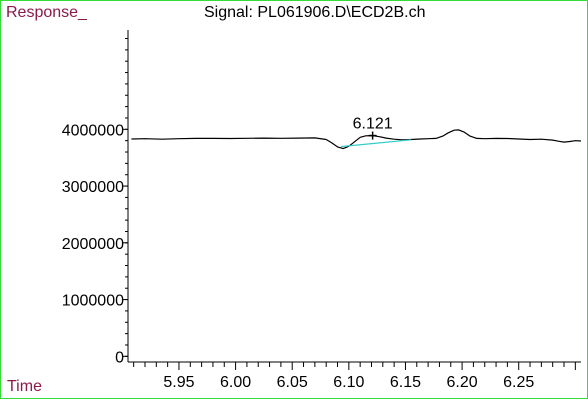 This screenshot has width=588, height=404. What do you see at coordinates (235, 382) in the screenshot?
I see `x-tick-label: 6.00` at bounding box center [235, 382].